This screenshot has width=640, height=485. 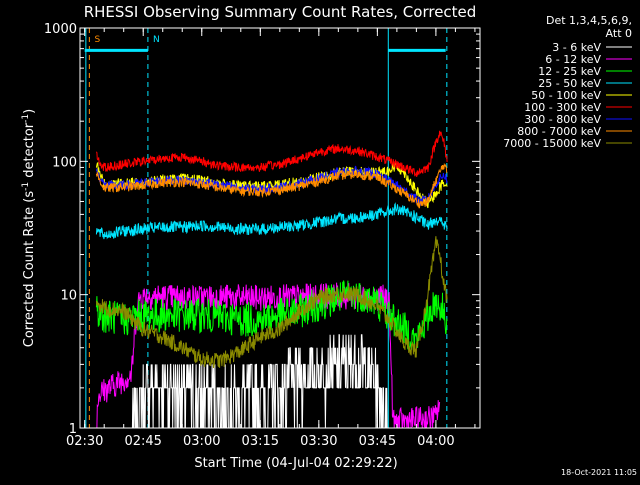 What do you see at coordinates (318, 441) in the screenshot?
I see `x-tick-label: 03:30` at bounding box center [318, 441].